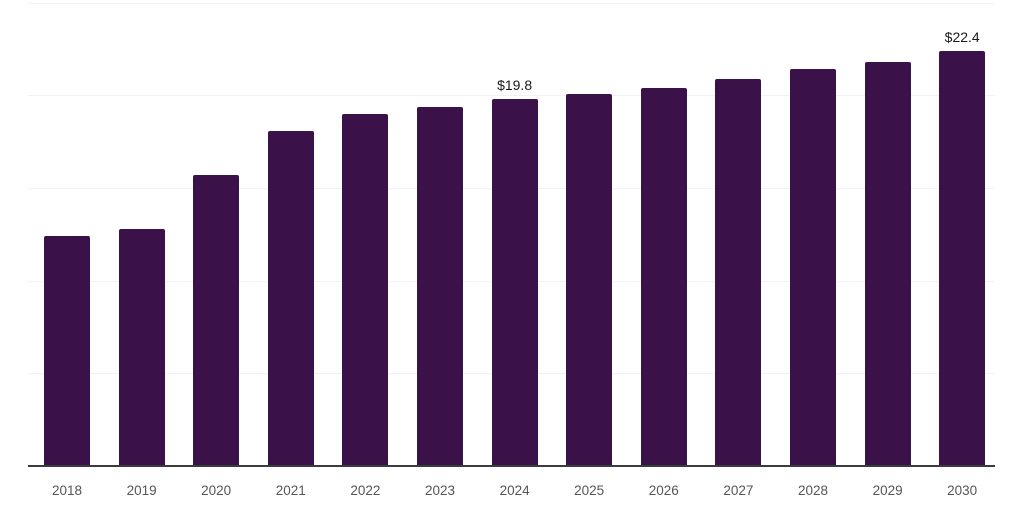 The image size is (1024, 512). I want to click on x-axis-line, so click(511, 466).